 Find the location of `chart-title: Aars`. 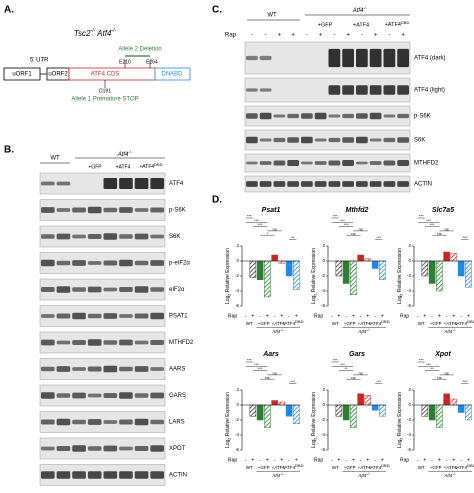

chart-title: Aars is located at coordinates (270, 354).